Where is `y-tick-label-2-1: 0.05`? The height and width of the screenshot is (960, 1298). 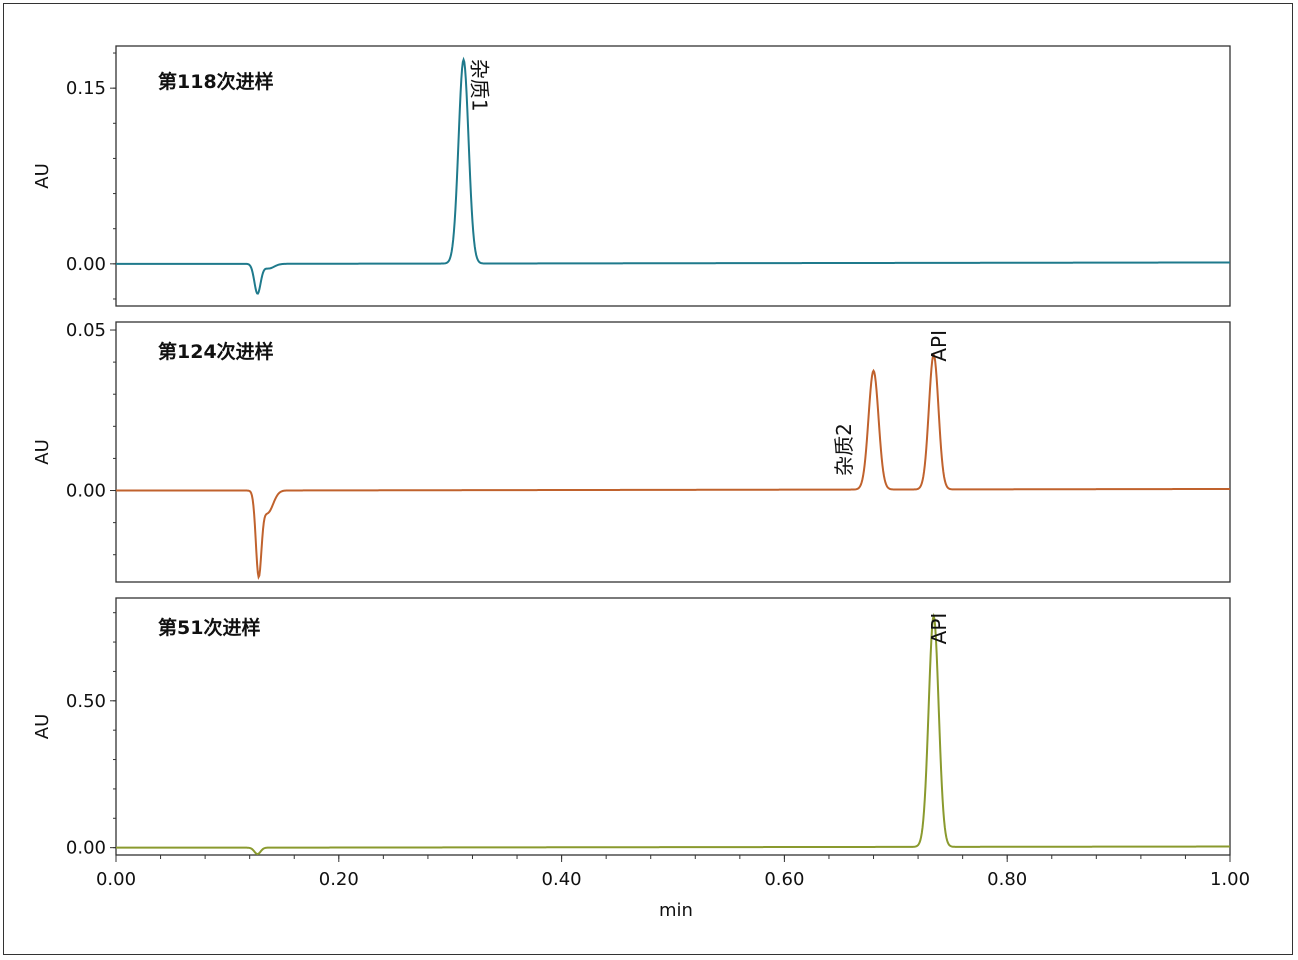 y-tick-label-2-1: 0.05 is located at coordinates (86, 330).